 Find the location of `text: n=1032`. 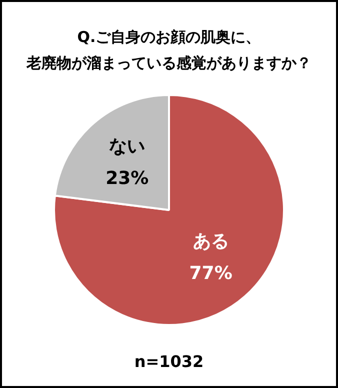

text: n=1032 is located at coordinates (169, 361).